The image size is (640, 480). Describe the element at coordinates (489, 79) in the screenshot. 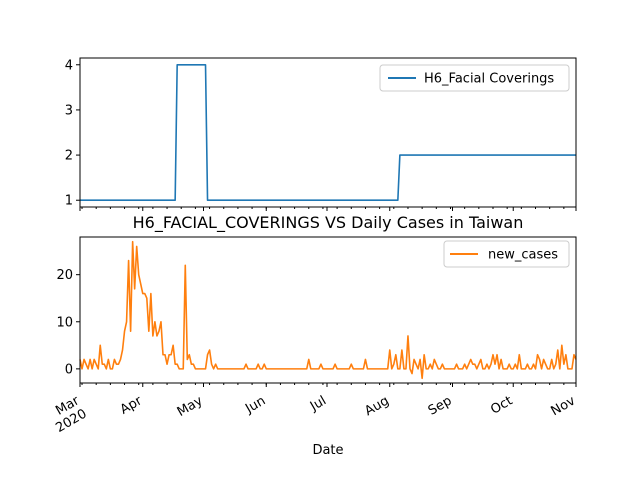

I see `top-legend-label: H6_Facial Coverings` at that location.